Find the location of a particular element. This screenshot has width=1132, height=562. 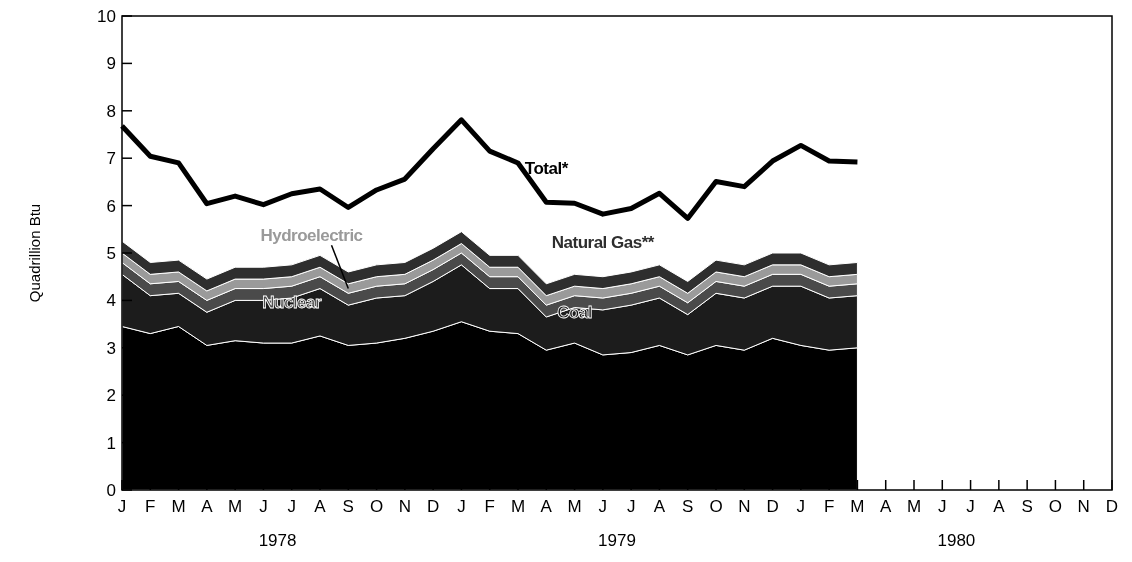

series-label: Total* is located at coordinates (546, 168).